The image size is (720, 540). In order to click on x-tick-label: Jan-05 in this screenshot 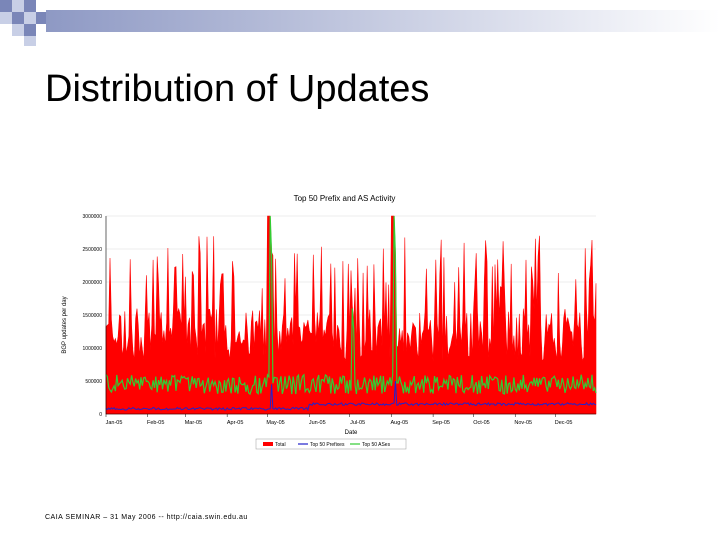, I will do `click(114, 423)`.